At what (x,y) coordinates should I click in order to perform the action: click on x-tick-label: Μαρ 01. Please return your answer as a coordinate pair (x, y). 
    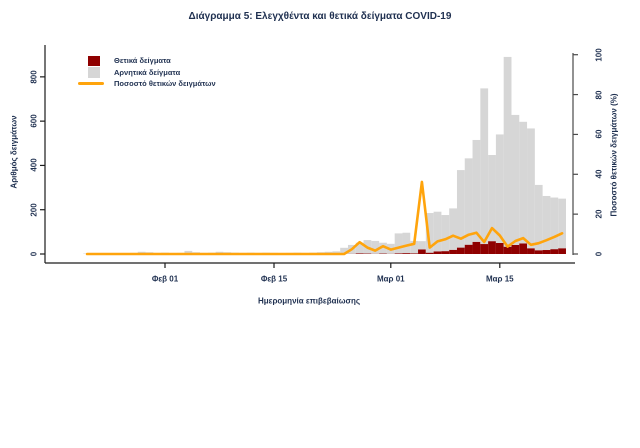
    Looking at the image, I should click on (390, 279).